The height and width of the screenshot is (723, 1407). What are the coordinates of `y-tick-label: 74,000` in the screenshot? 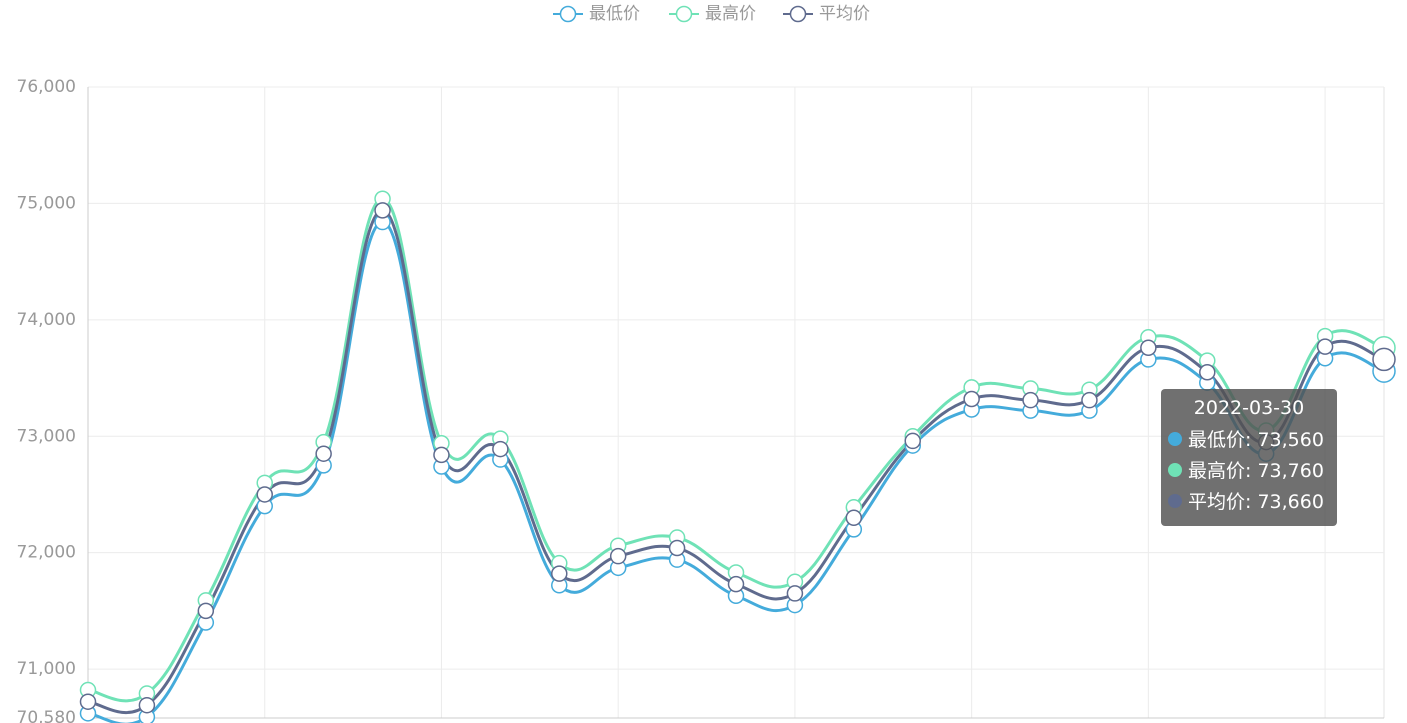 It's located at (46, 320).